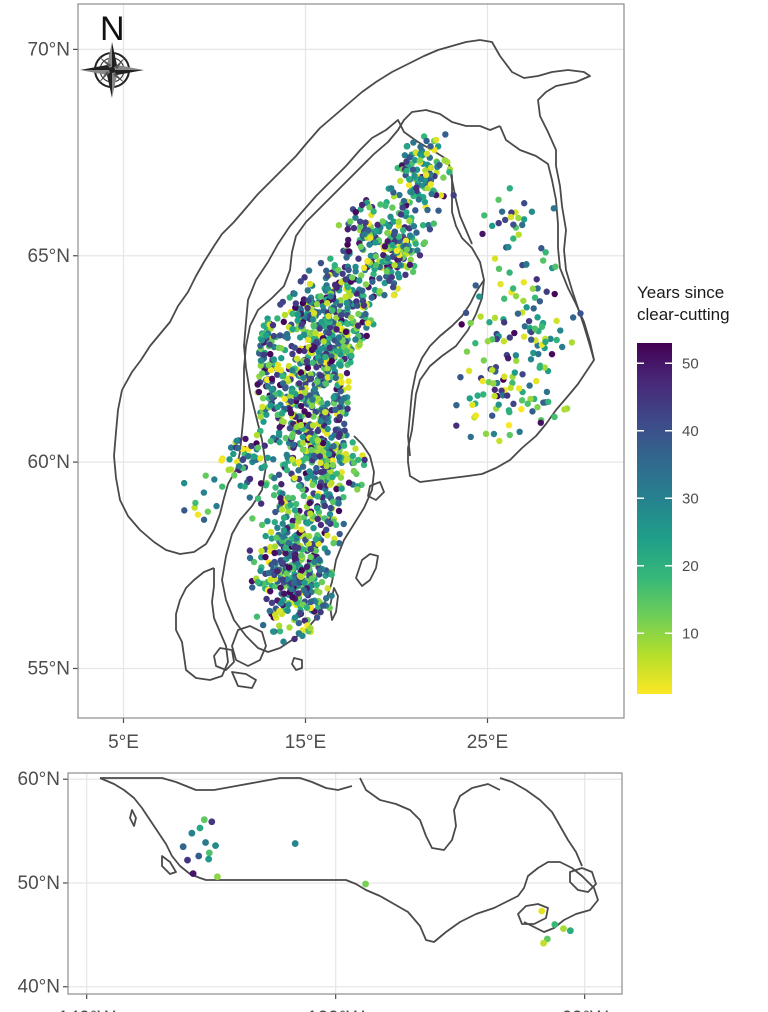 The height and width of the screenshot is (1012, 768). I want to click on canada-sites, so click(376, 881).